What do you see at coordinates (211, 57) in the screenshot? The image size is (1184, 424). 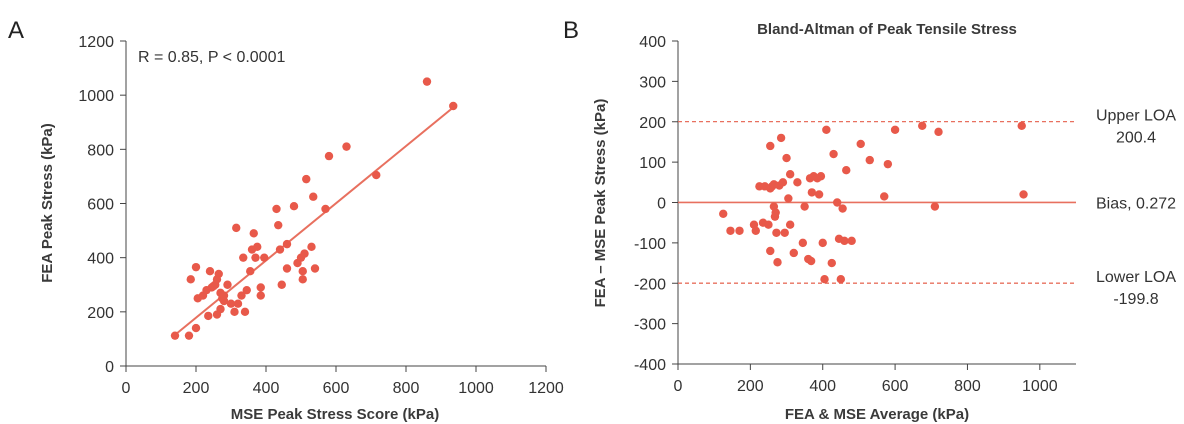 I see `panel-a-correlation-annotation: R = 0.85, P < 0.0001` at bounding box center [211, 57].